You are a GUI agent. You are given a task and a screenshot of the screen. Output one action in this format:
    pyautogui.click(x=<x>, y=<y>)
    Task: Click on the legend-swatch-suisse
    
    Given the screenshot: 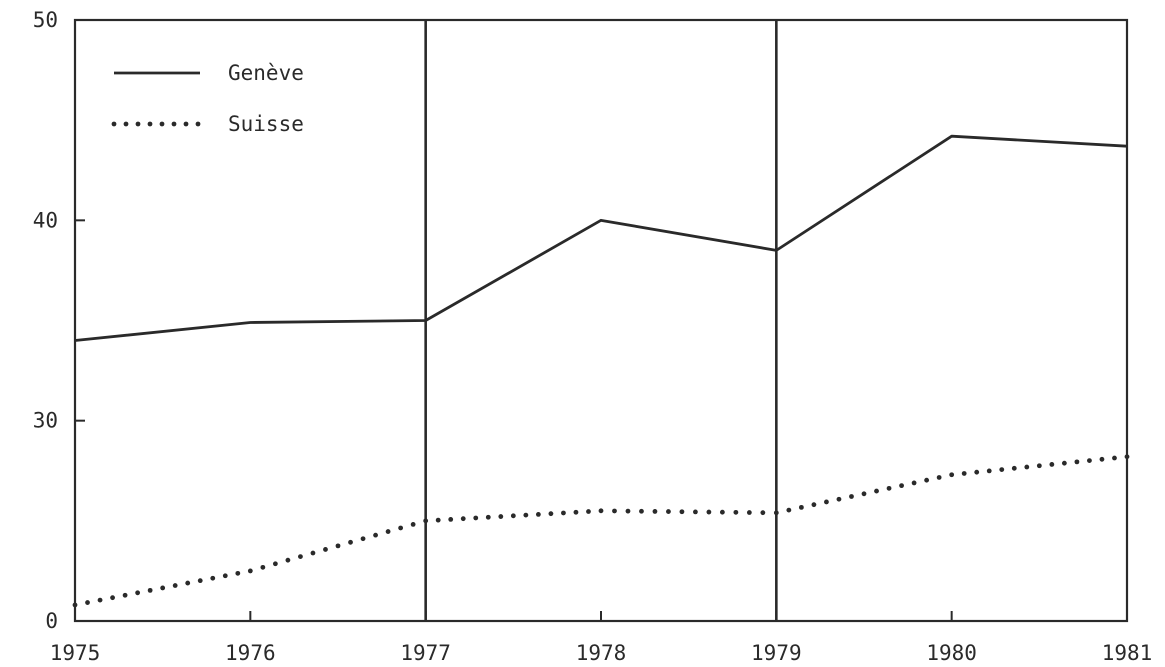 What is the action you would take?
    pyautogui.click(x=156, y=124)
    